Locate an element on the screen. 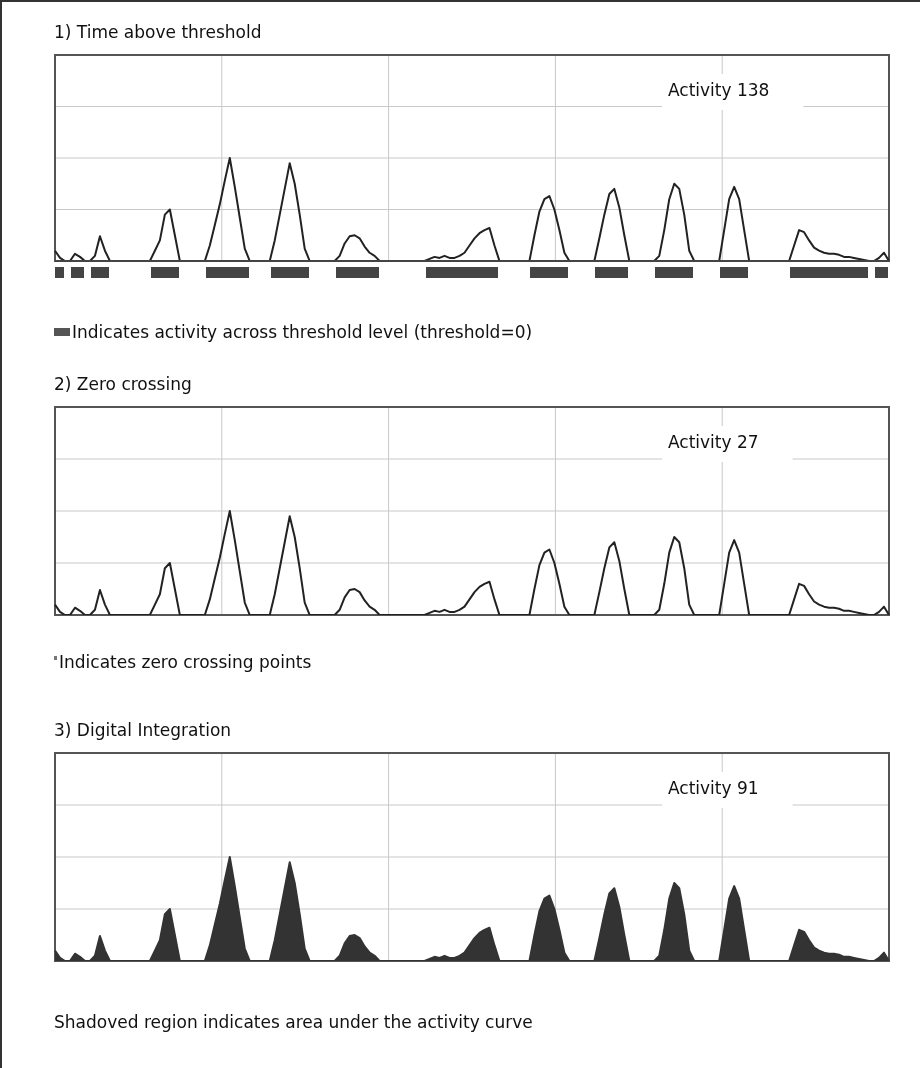 The width and height of the screenshot is (920, 1068). text: Activity 27 is located at coordinates (713, 442).